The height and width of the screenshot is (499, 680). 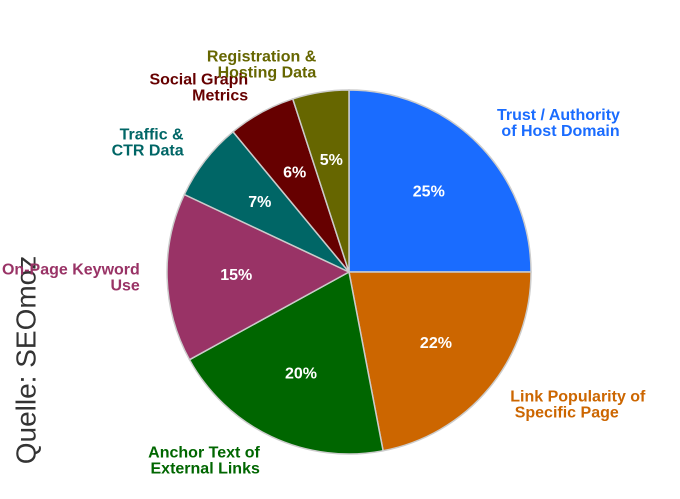 I want to click on slice-label: Traffic & CTR Data, so click(x=145, y=143).